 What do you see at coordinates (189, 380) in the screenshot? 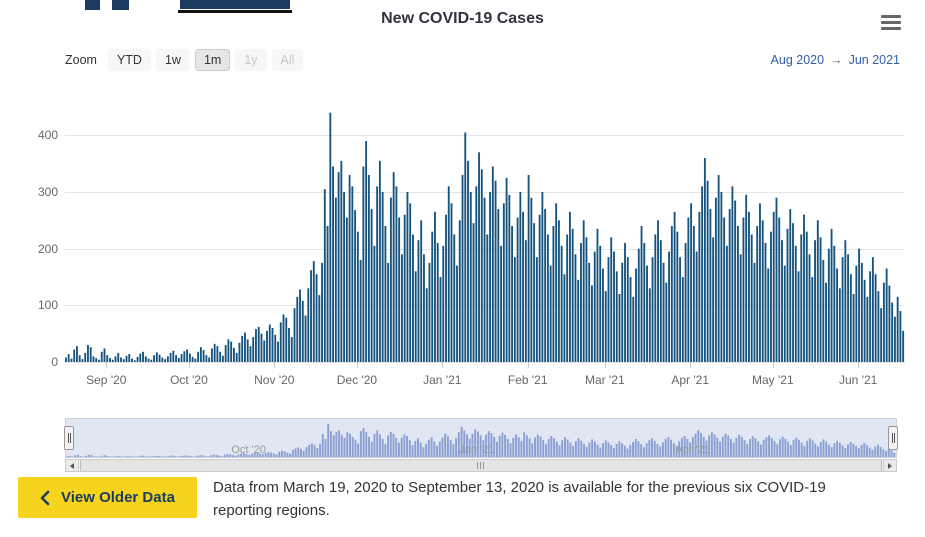
I see `x-axis-label: Oct '20` at bounding box center [189, 380].